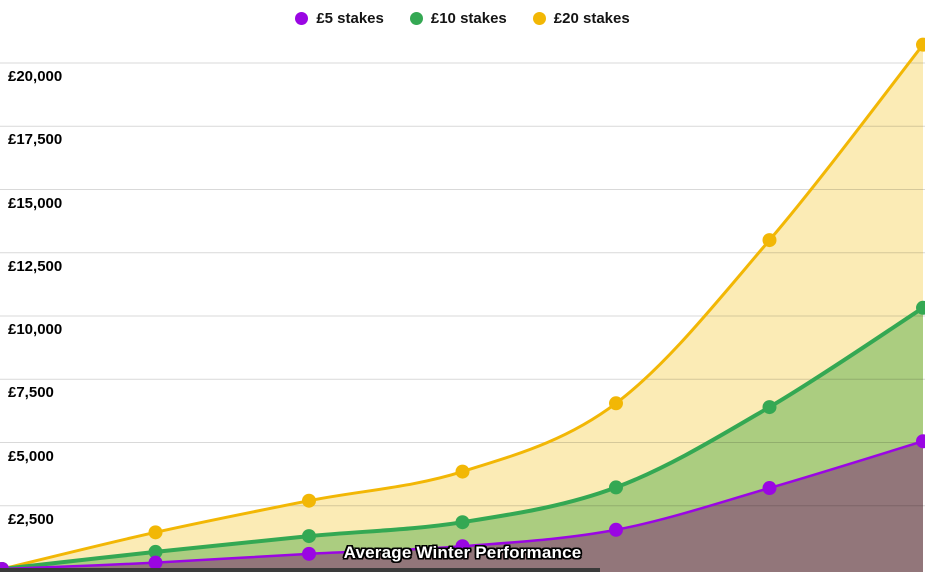 The height and width of the screenshot is (572, 925). I want to click on legend-dot-purple-icon, so click(302, 18).